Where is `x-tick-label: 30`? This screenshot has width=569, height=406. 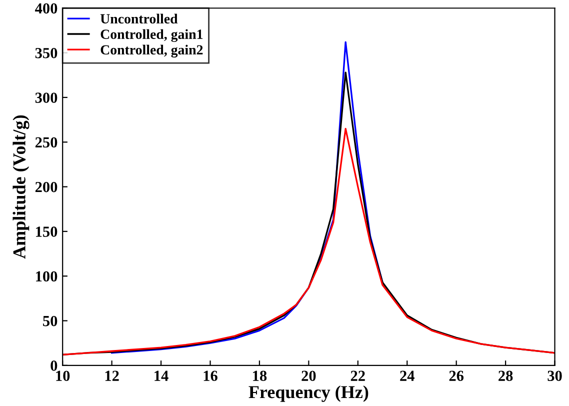
x-tick-label: 30 is located at coordinates (555, 376).